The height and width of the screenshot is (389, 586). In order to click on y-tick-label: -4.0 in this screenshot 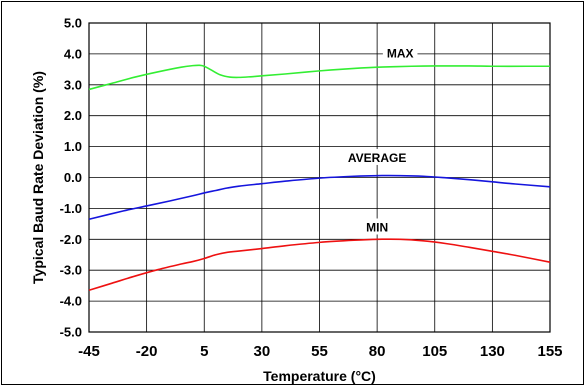, I will do `click(71, 301)`.